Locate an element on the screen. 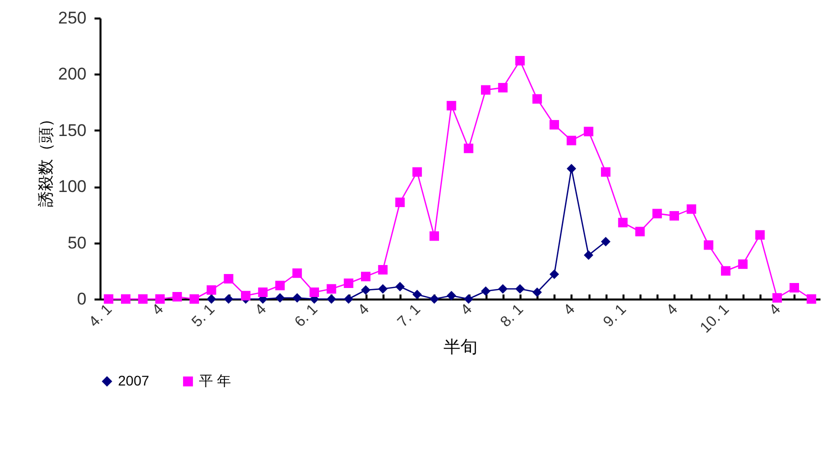  legend-label: 平 年 is located at coordinates (215, 380).